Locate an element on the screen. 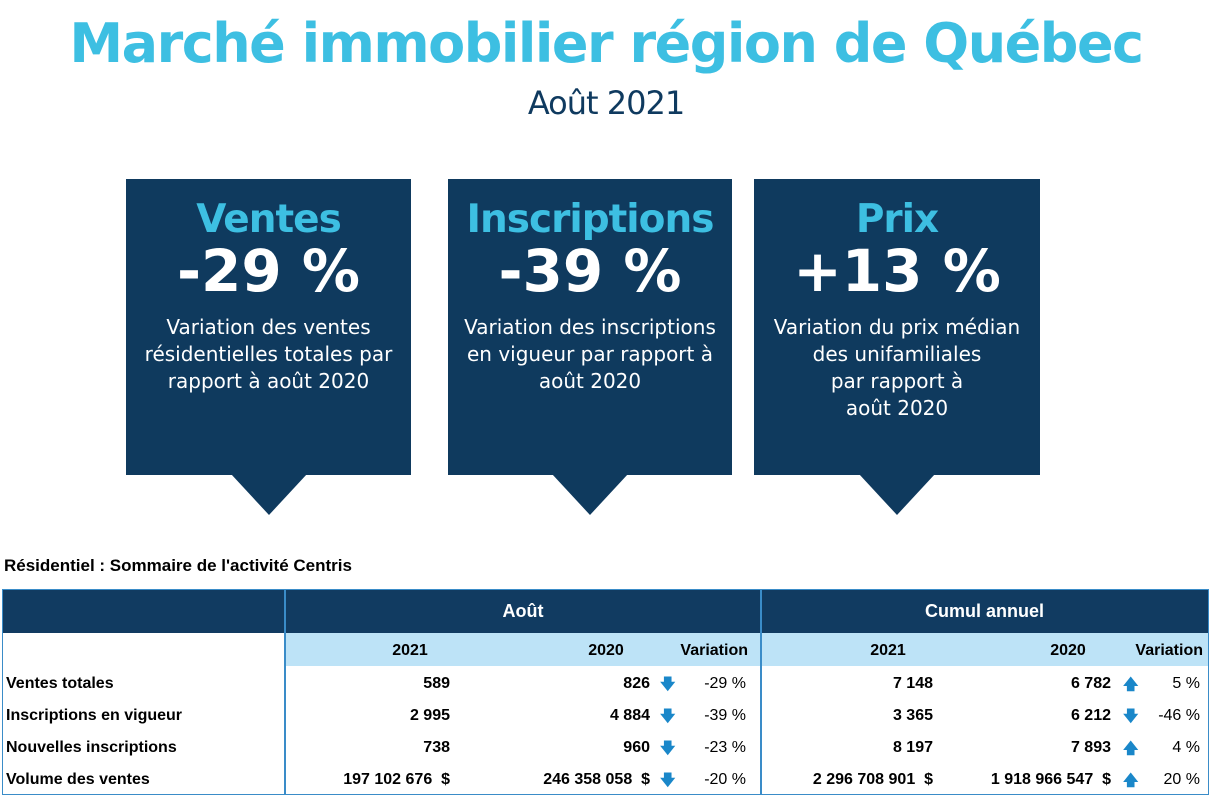  cell-aout-2020: 826 is located at coordinates (636, 683).